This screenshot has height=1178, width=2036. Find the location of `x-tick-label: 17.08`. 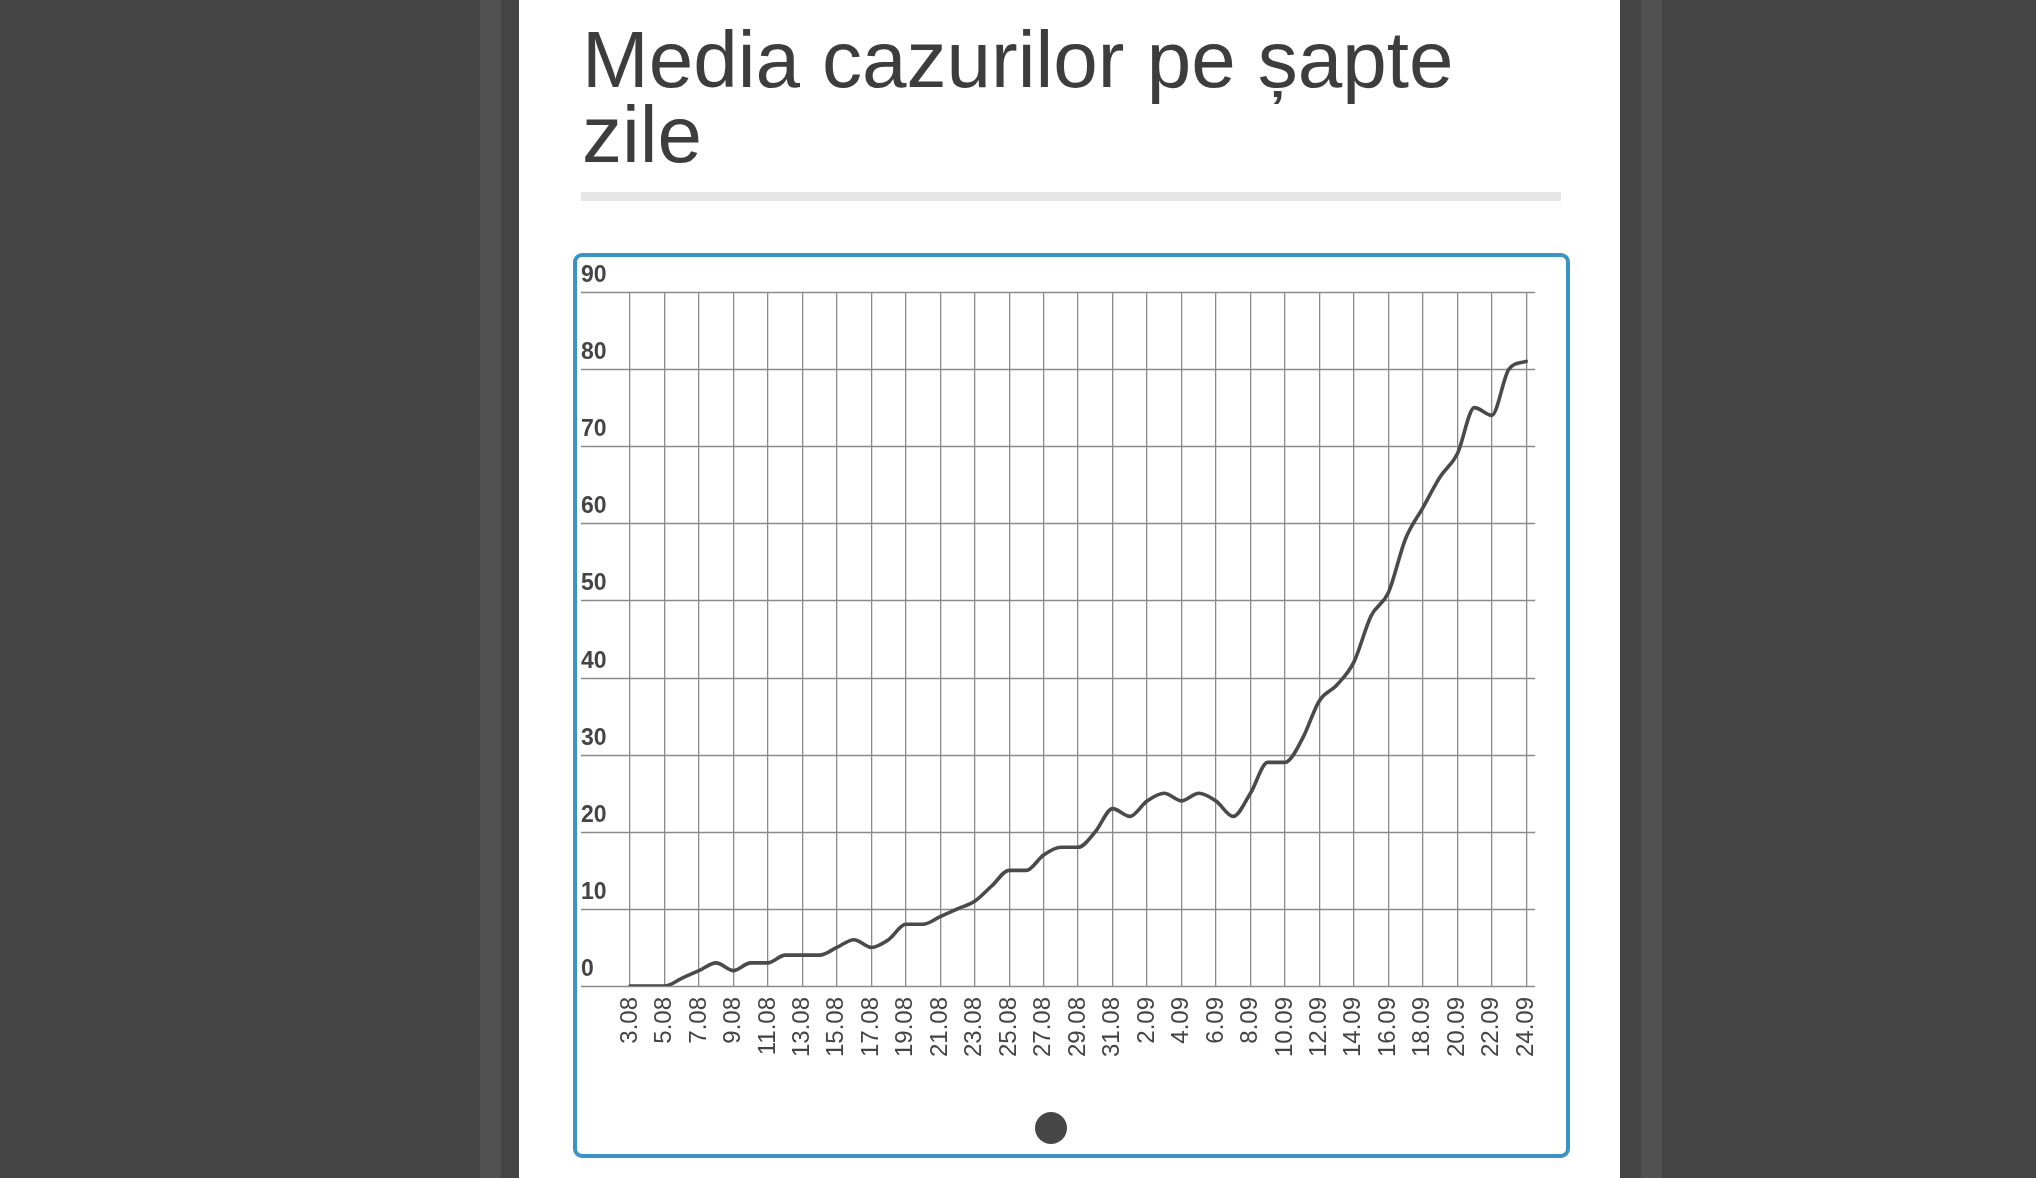

x-tick-label: 17.08 is located at coordinates (869, 1027).